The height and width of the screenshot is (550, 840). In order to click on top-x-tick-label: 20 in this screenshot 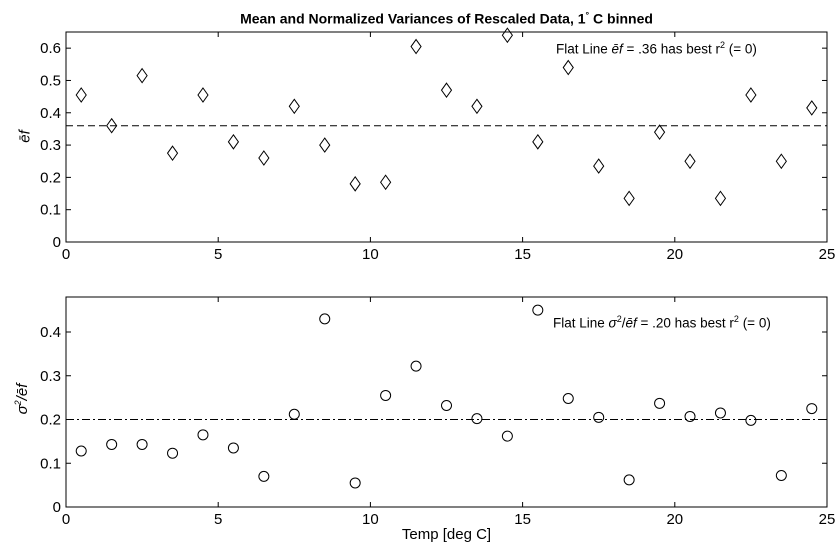, I will do `click(674, 254)`.